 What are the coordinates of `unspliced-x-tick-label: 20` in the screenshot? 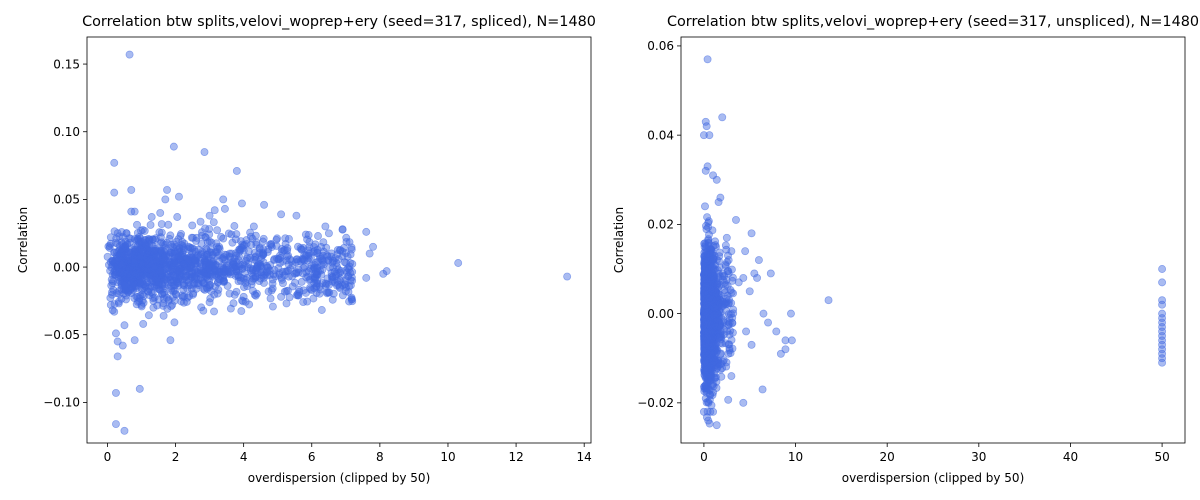 It's located at (887, 457).